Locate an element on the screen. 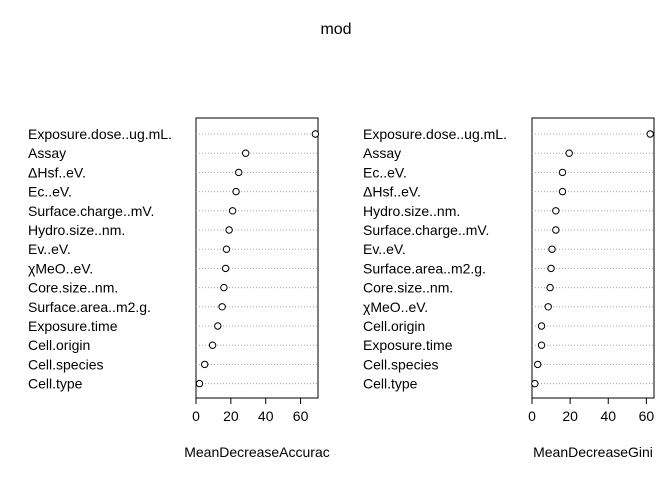  x-axis-label: MeanDecreaseGini is located at coordinates (593, 452).